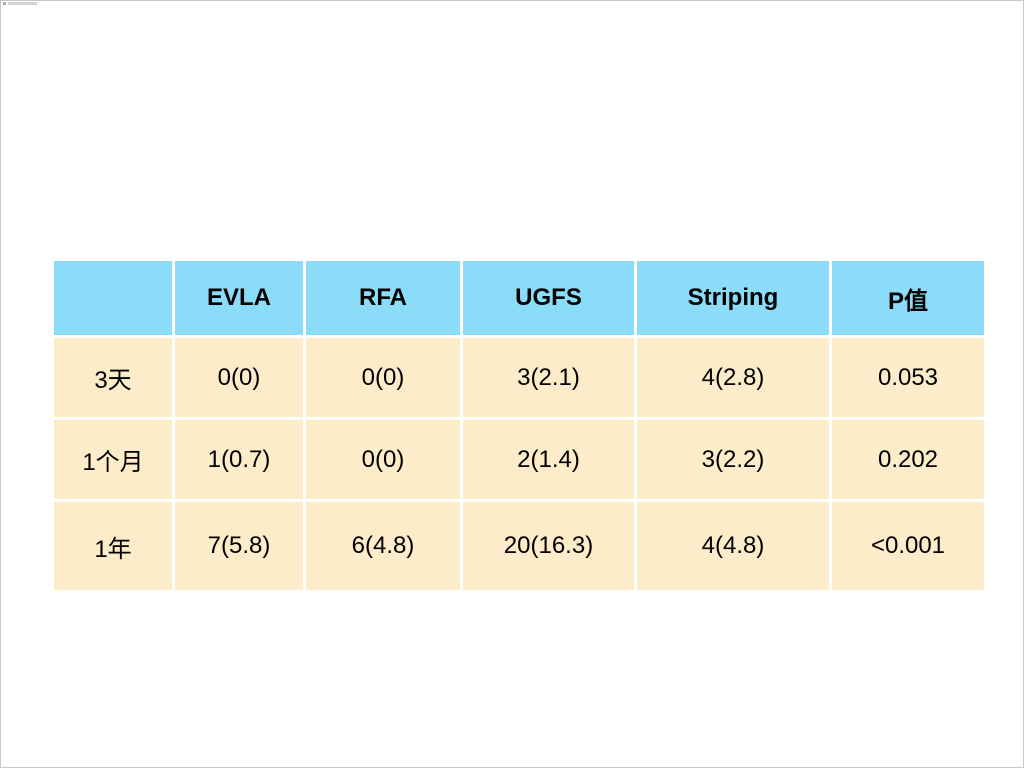  I want to click on table-cell: 0.053, so click(908, 377).